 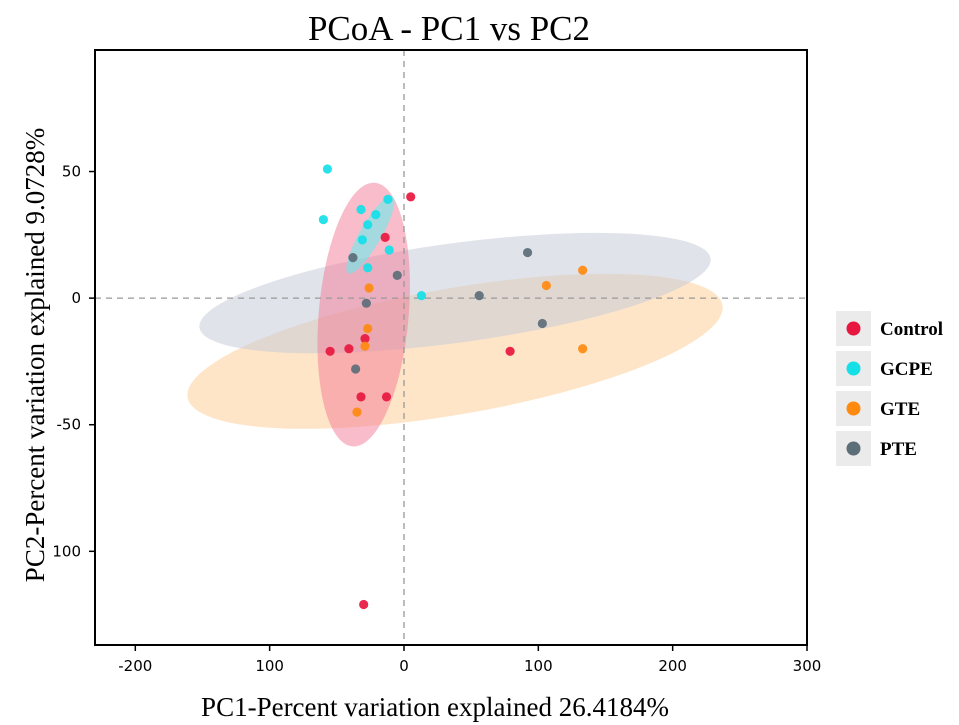 What do you see at coordinates (66, 551) in the screenshot?
I see `y-tick-label: 100` at bounding box center [66, 551].